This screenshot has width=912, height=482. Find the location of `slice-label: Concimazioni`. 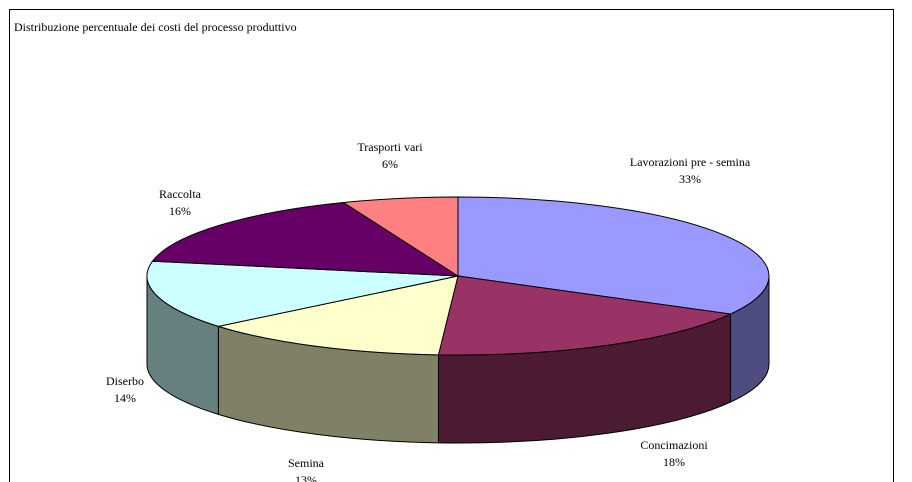

slice-label: Concimazioni is located at coordinates (674, 445).